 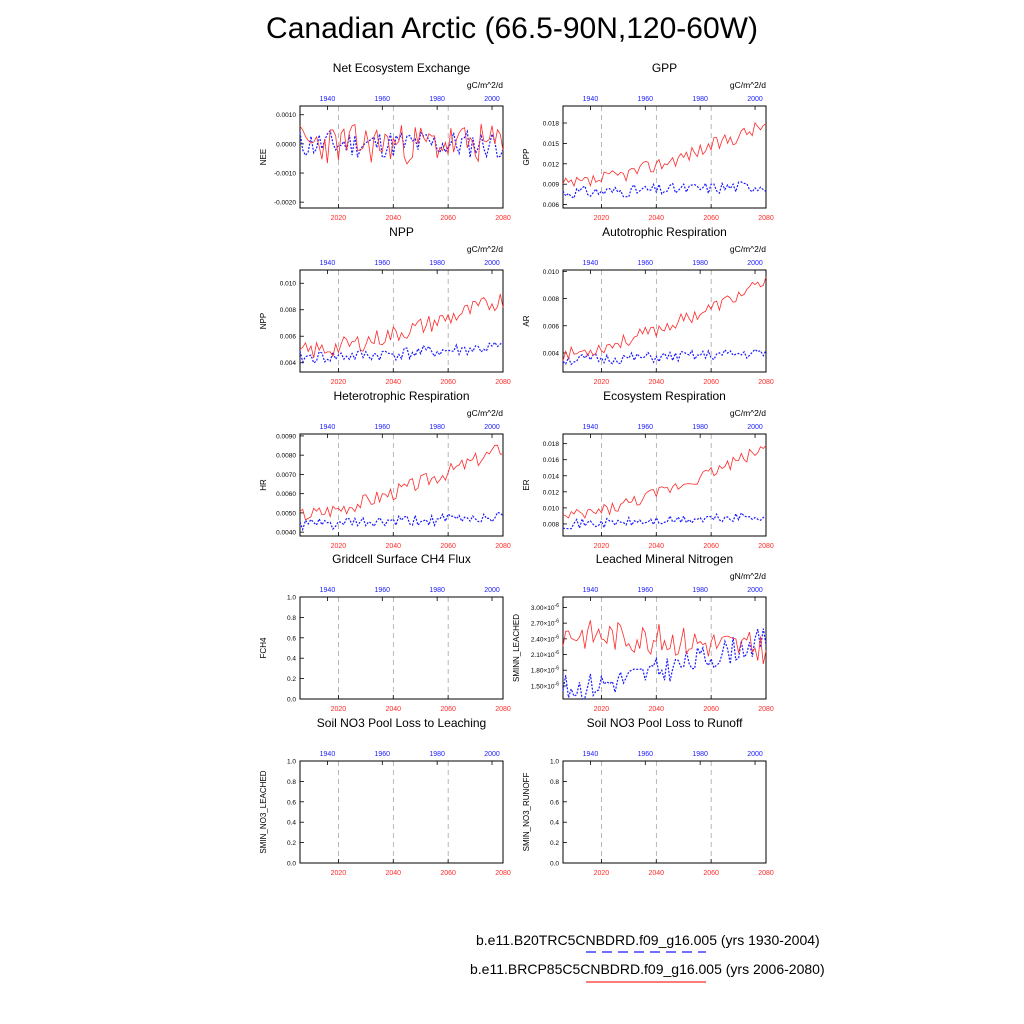 I want to click on panel-title: Heterotrophic Respiration, so click(x=401, y=396).